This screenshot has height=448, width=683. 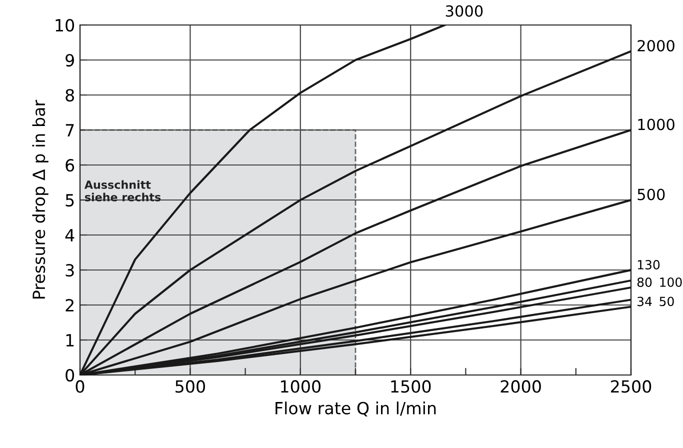 I want to click on series-label: 3000, so click(x=464, y=11).